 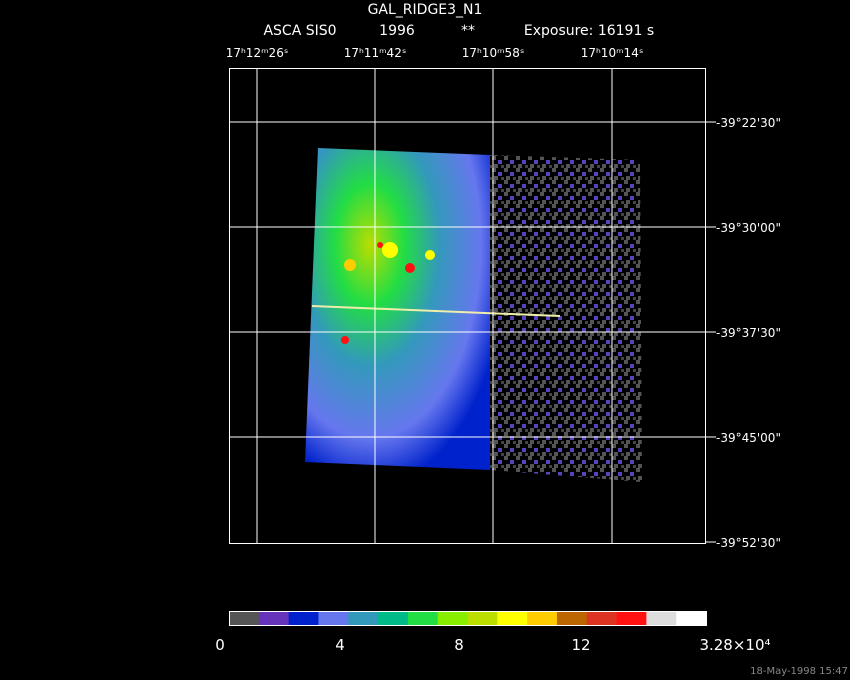 What do you see at coordinates (580, 645) in the screenshot?
I see `colorbar-label: 12` at bounding box center [580, 645].